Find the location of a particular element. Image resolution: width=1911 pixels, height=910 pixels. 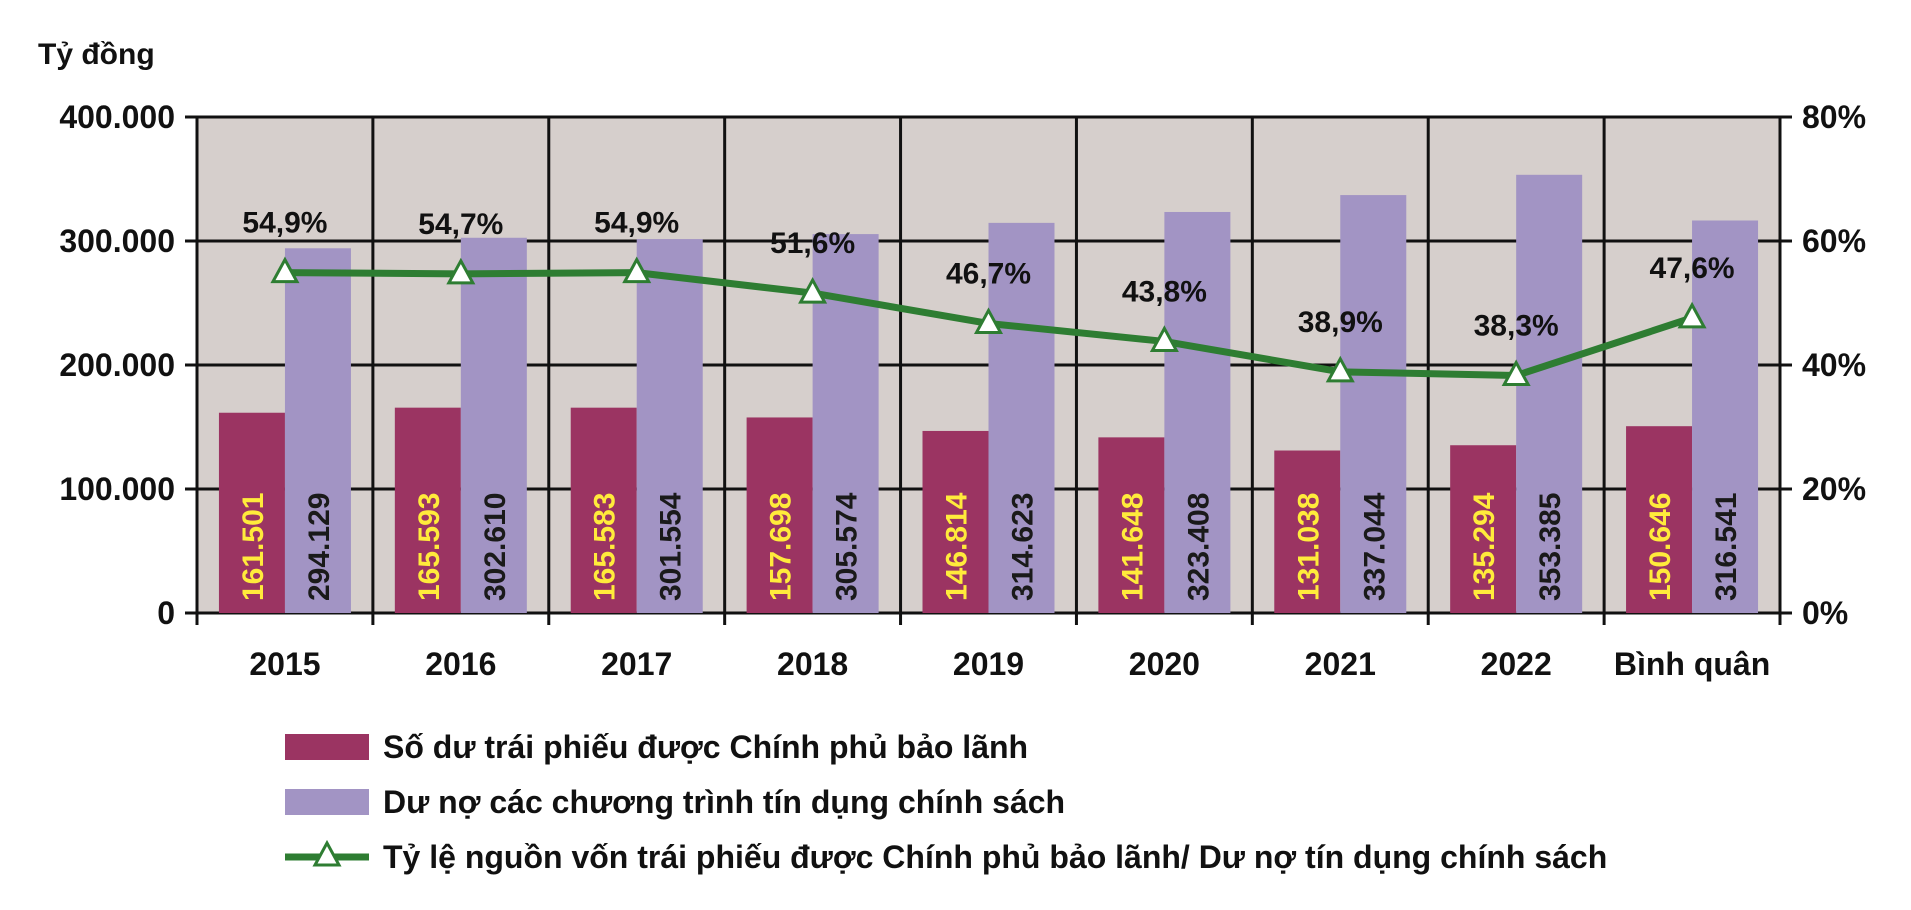

x-tick-label: 2017 is located at coordinates (636, 664).